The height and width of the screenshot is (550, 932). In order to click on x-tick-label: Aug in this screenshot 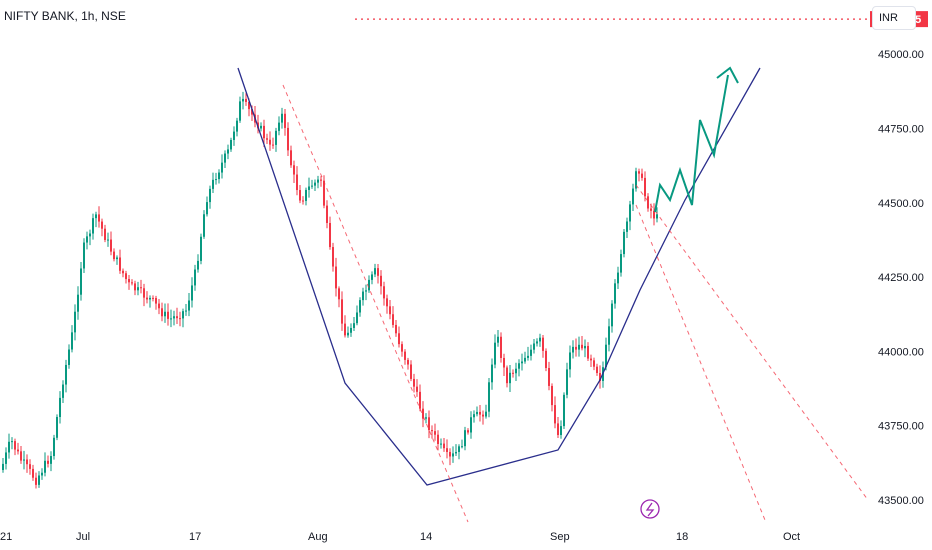, I will do `click(318, 537)`.